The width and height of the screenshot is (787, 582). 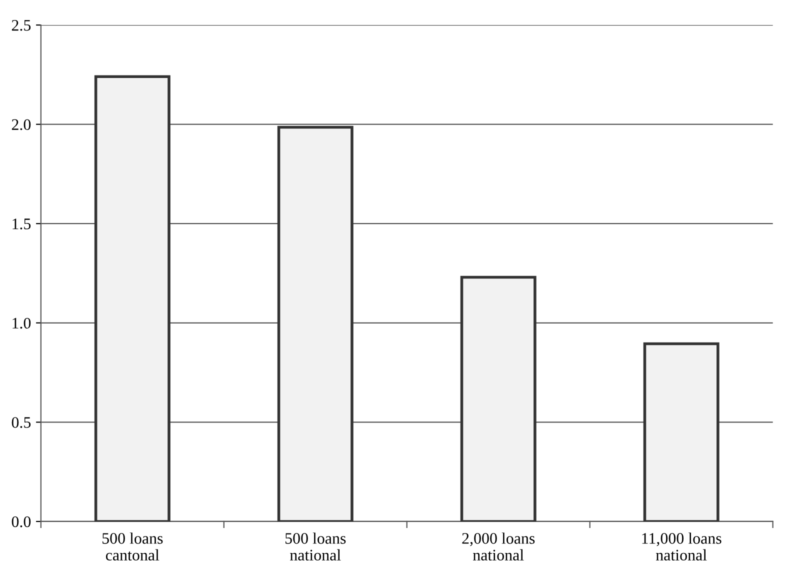 I want to click on x-tick-label: 11,000 loans national, so click(x=682, y=546).